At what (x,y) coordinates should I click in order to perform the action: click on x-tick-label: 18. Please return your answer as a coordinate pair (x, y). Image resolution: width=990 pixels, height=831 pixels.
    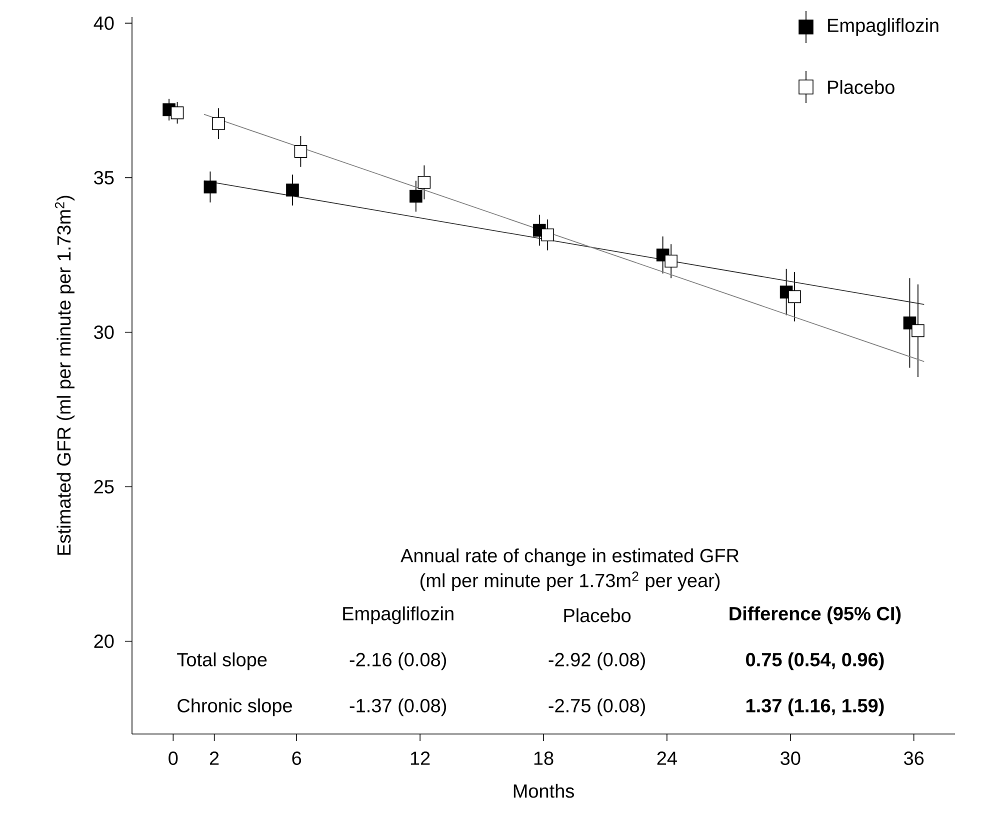
    Looking at the image, I should click on (544, 758).